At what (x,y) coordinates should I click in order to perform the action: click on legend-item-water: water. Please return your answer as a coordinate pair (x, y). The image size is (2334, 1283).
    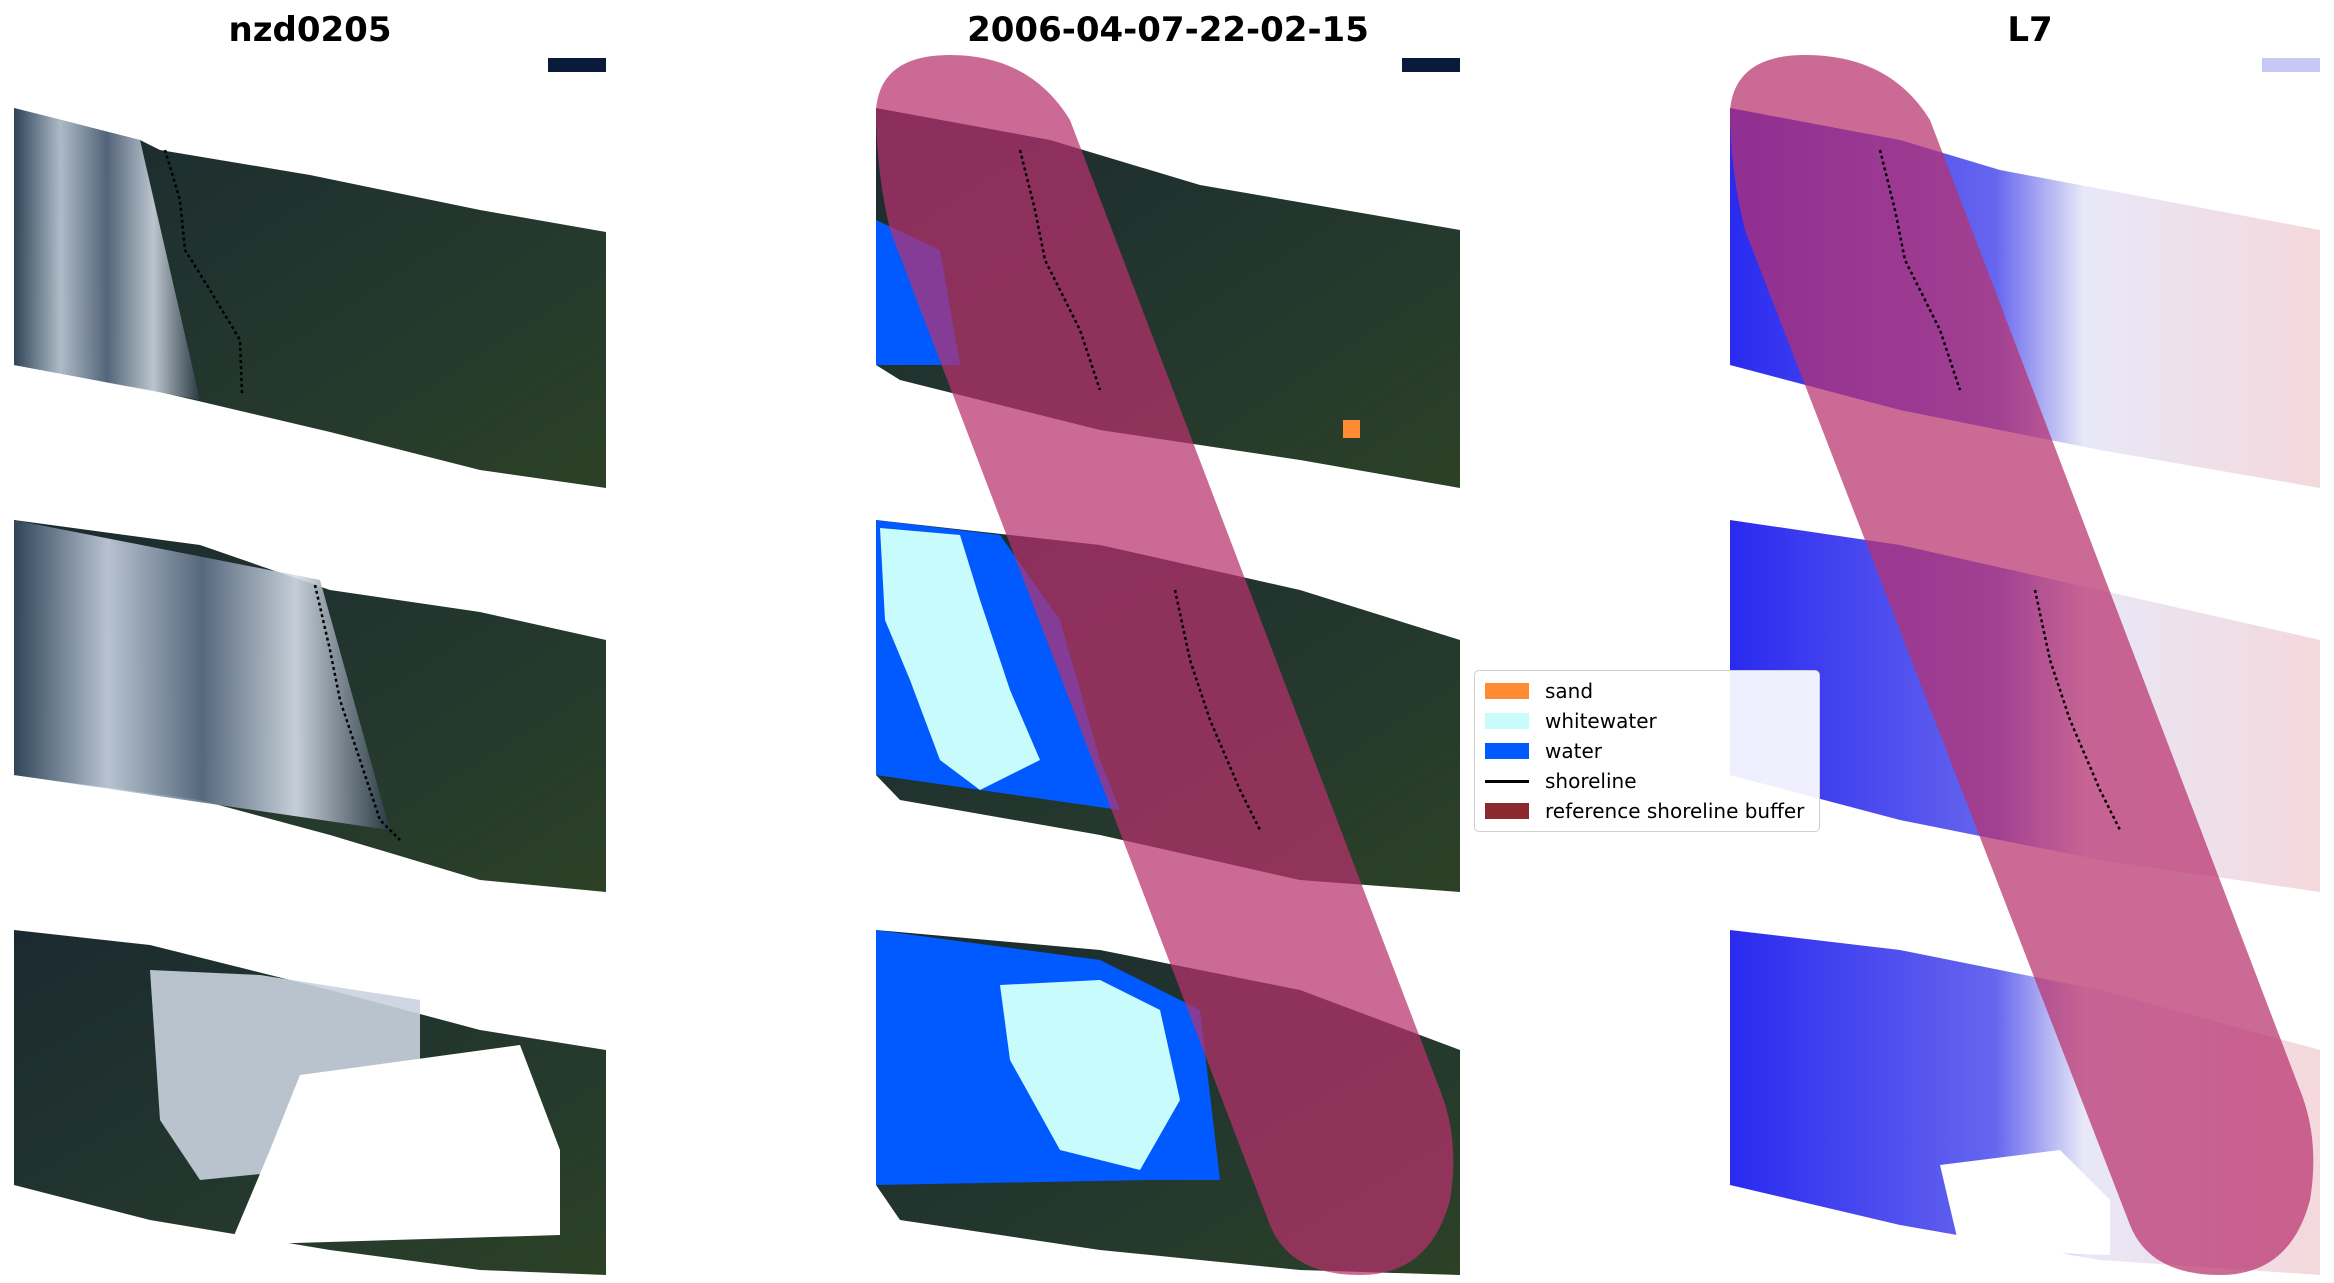
    Looking at the image, I should click on (1647, 751).